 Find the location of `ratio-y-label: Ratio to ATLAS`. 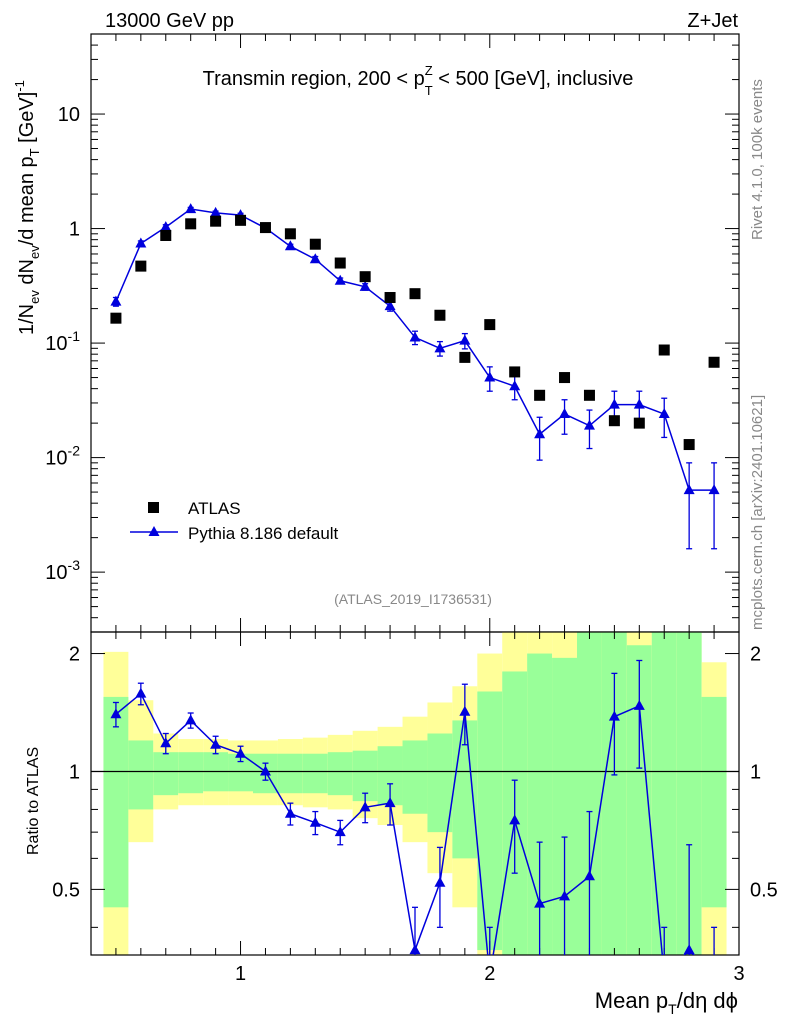

ratio-y-label: Ratio to ATLAS is located at coordinates (33, 801).